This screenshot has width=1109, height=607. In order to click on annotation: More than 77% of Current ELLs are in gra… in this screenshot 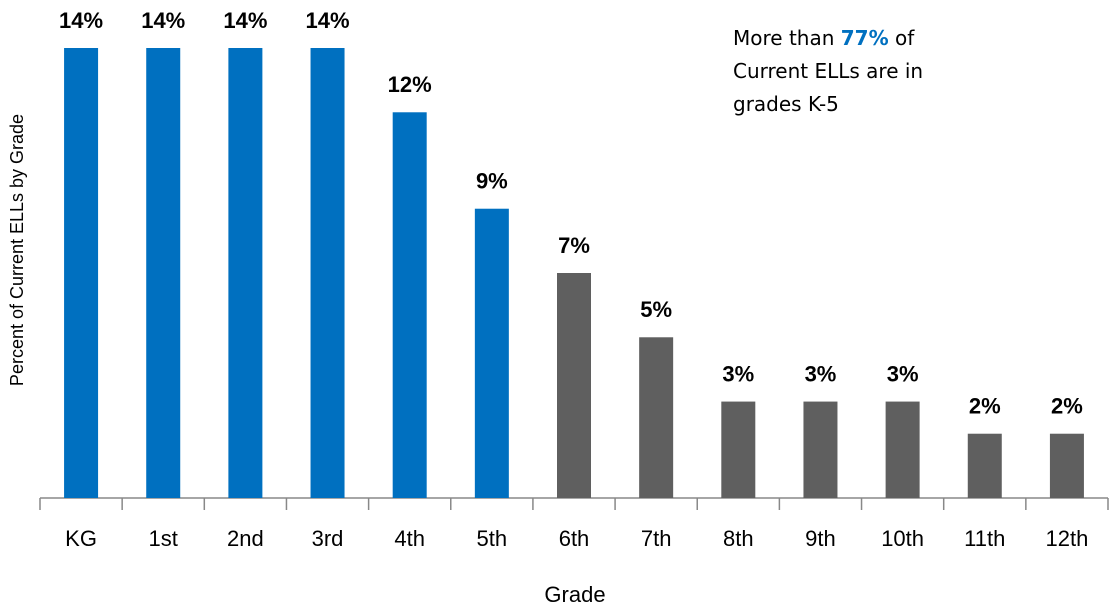, I will do `click(863, 71)`.